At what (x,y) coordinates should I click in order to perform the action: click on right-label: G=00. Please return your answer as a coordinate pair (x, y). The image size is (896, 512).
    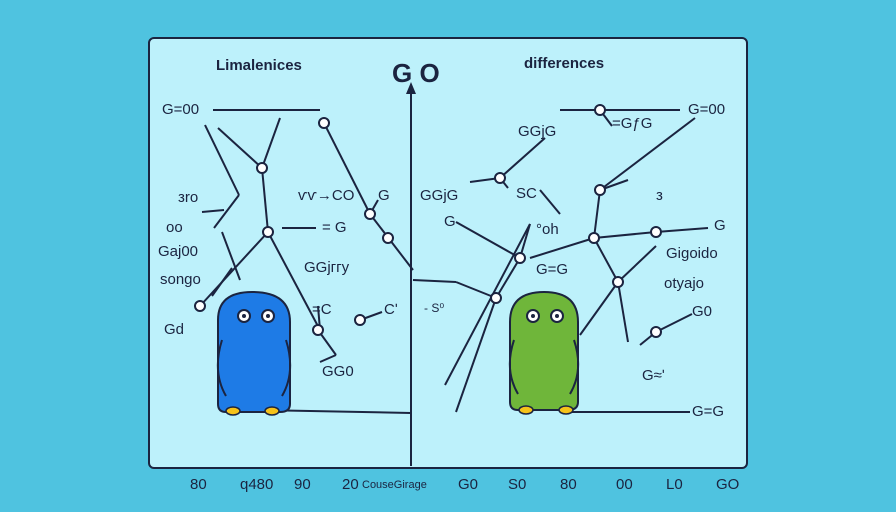
    Looking at the image, I should click on (707, 109).